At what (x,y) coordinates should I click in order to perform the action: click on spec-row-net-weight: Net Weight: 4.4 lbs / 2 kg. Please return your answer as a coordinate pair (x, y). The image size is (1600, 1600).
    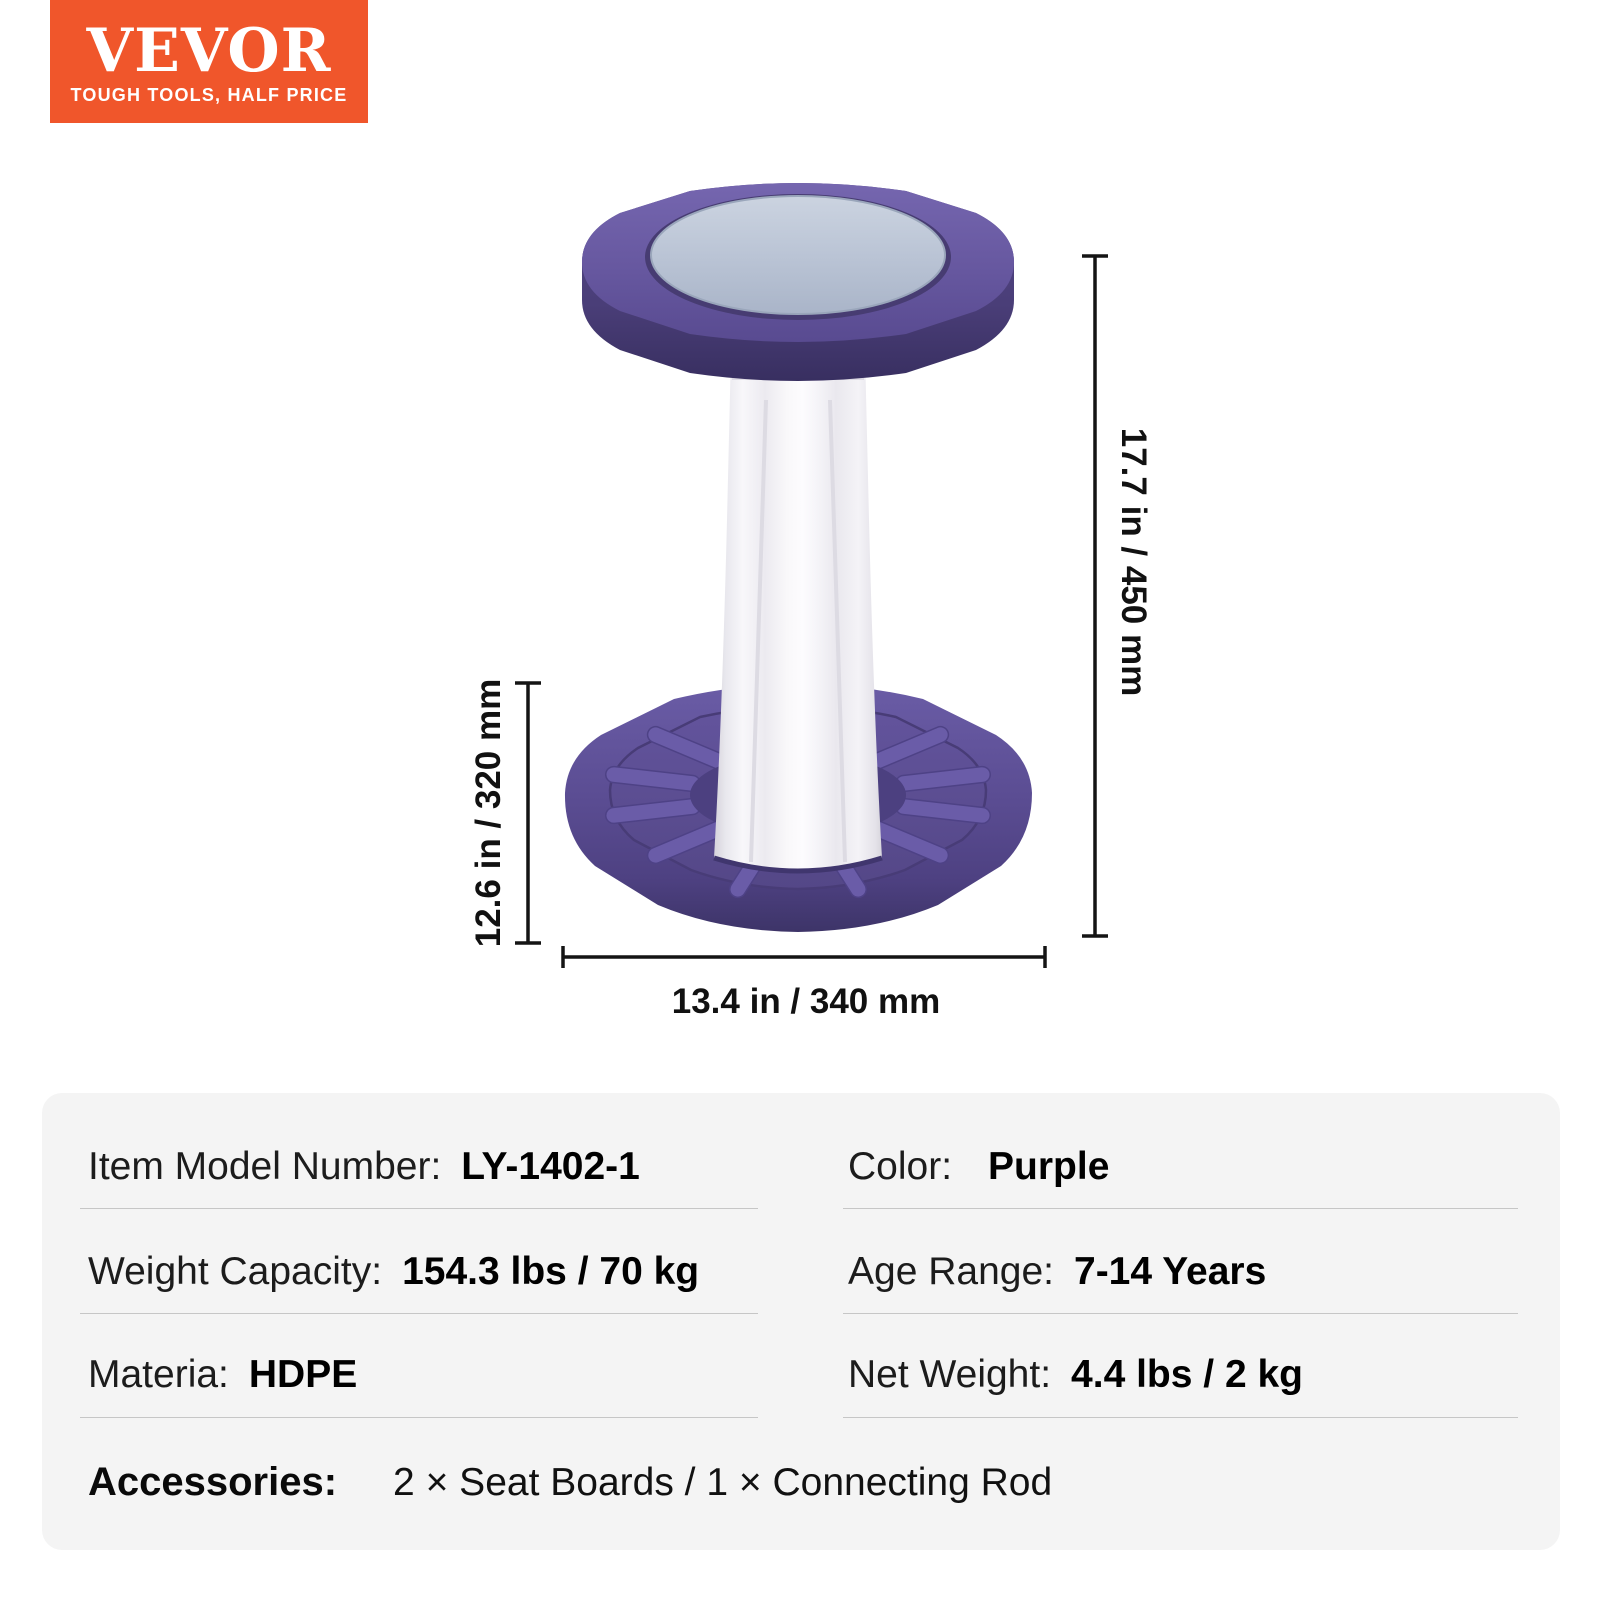
    Looking at the image, I should click on (1075, 1375).